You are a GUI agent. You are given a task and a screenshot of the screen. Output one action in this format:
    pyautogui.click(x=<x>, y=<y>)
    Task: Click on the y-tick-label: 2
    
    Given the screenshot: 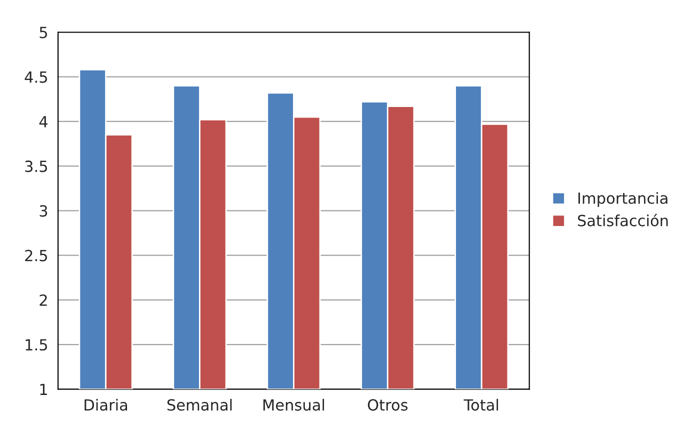 What is the action you would take?
    pyautogui.click(x=43, y=300)
    